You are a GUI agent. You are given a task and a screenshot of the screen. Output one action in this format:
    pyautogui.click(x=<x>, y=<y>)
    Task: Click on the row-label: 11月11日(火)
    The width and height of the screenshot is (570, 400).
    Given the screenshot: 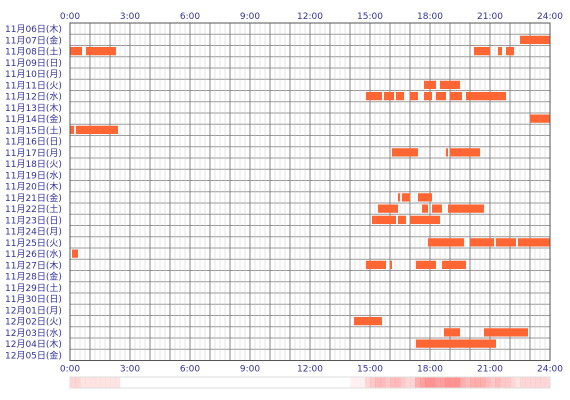 What is the action you would take?
    pyautogui.click(x=33, y=85)
    